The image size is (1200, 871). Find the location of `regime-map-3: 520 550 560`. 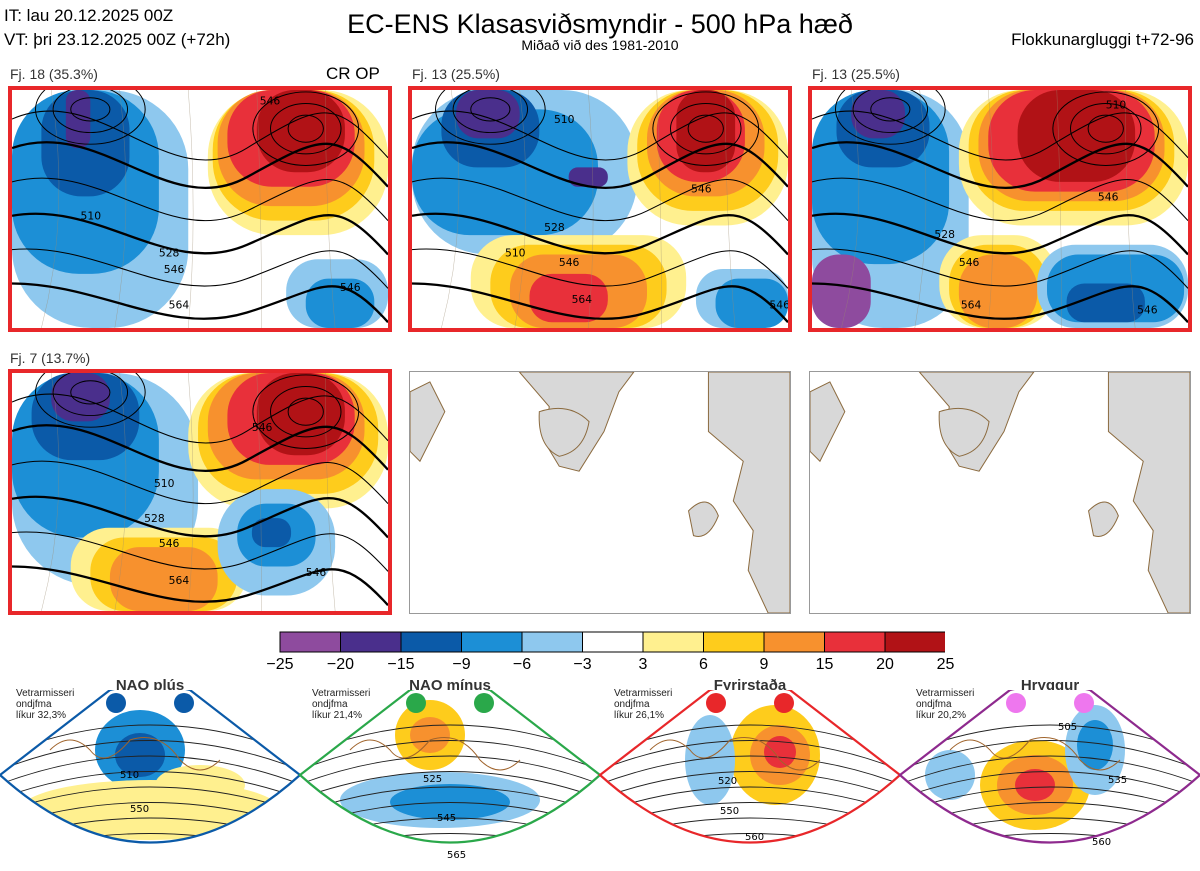

regime-map-3: 520 550 560 is located at coordinates (750, 780).